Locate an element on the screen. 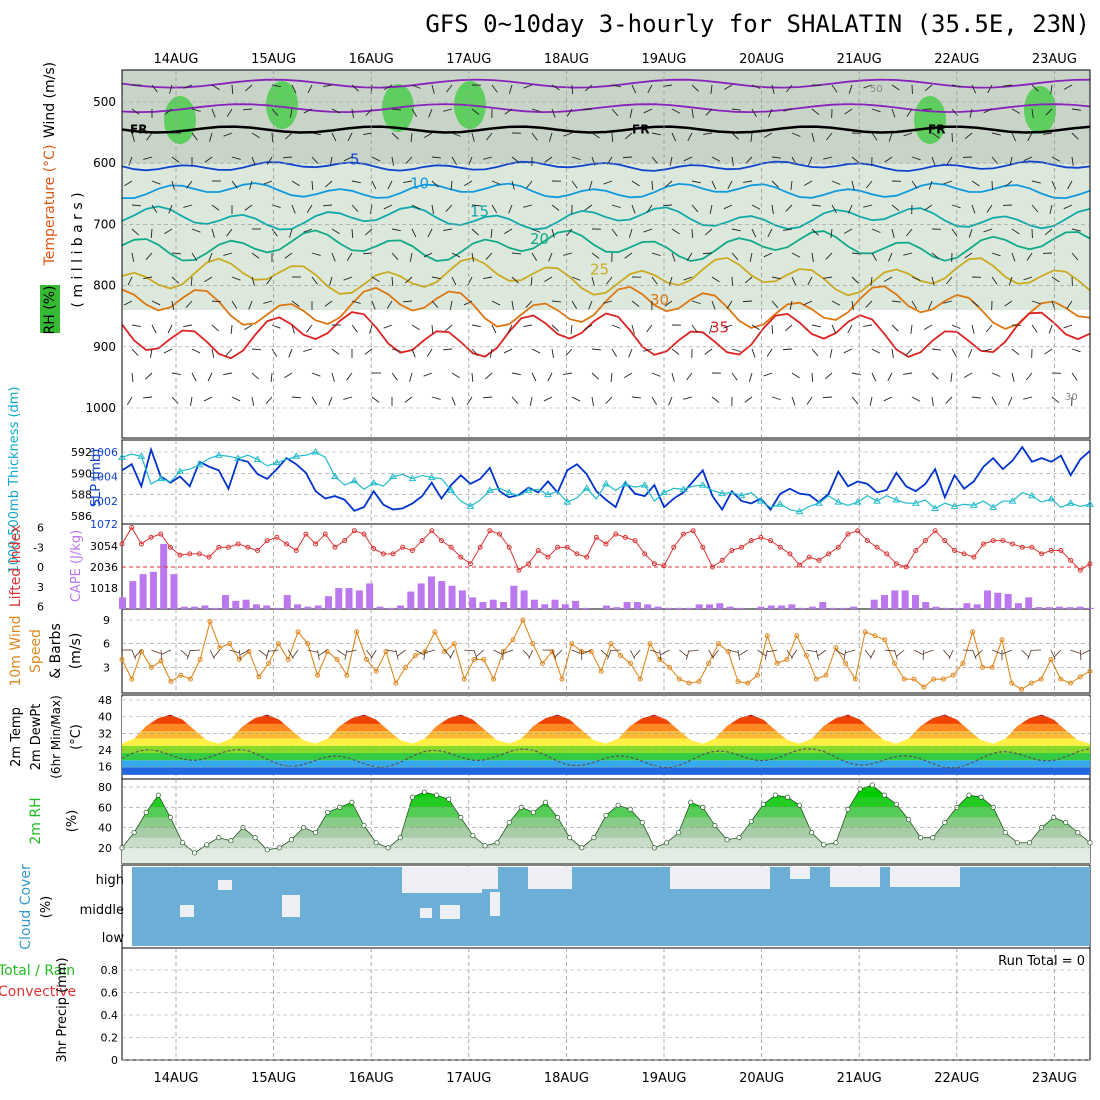 This screenshot has width=1100, height=1100. temp-tick: 40 is located at coordinates (105, 717).